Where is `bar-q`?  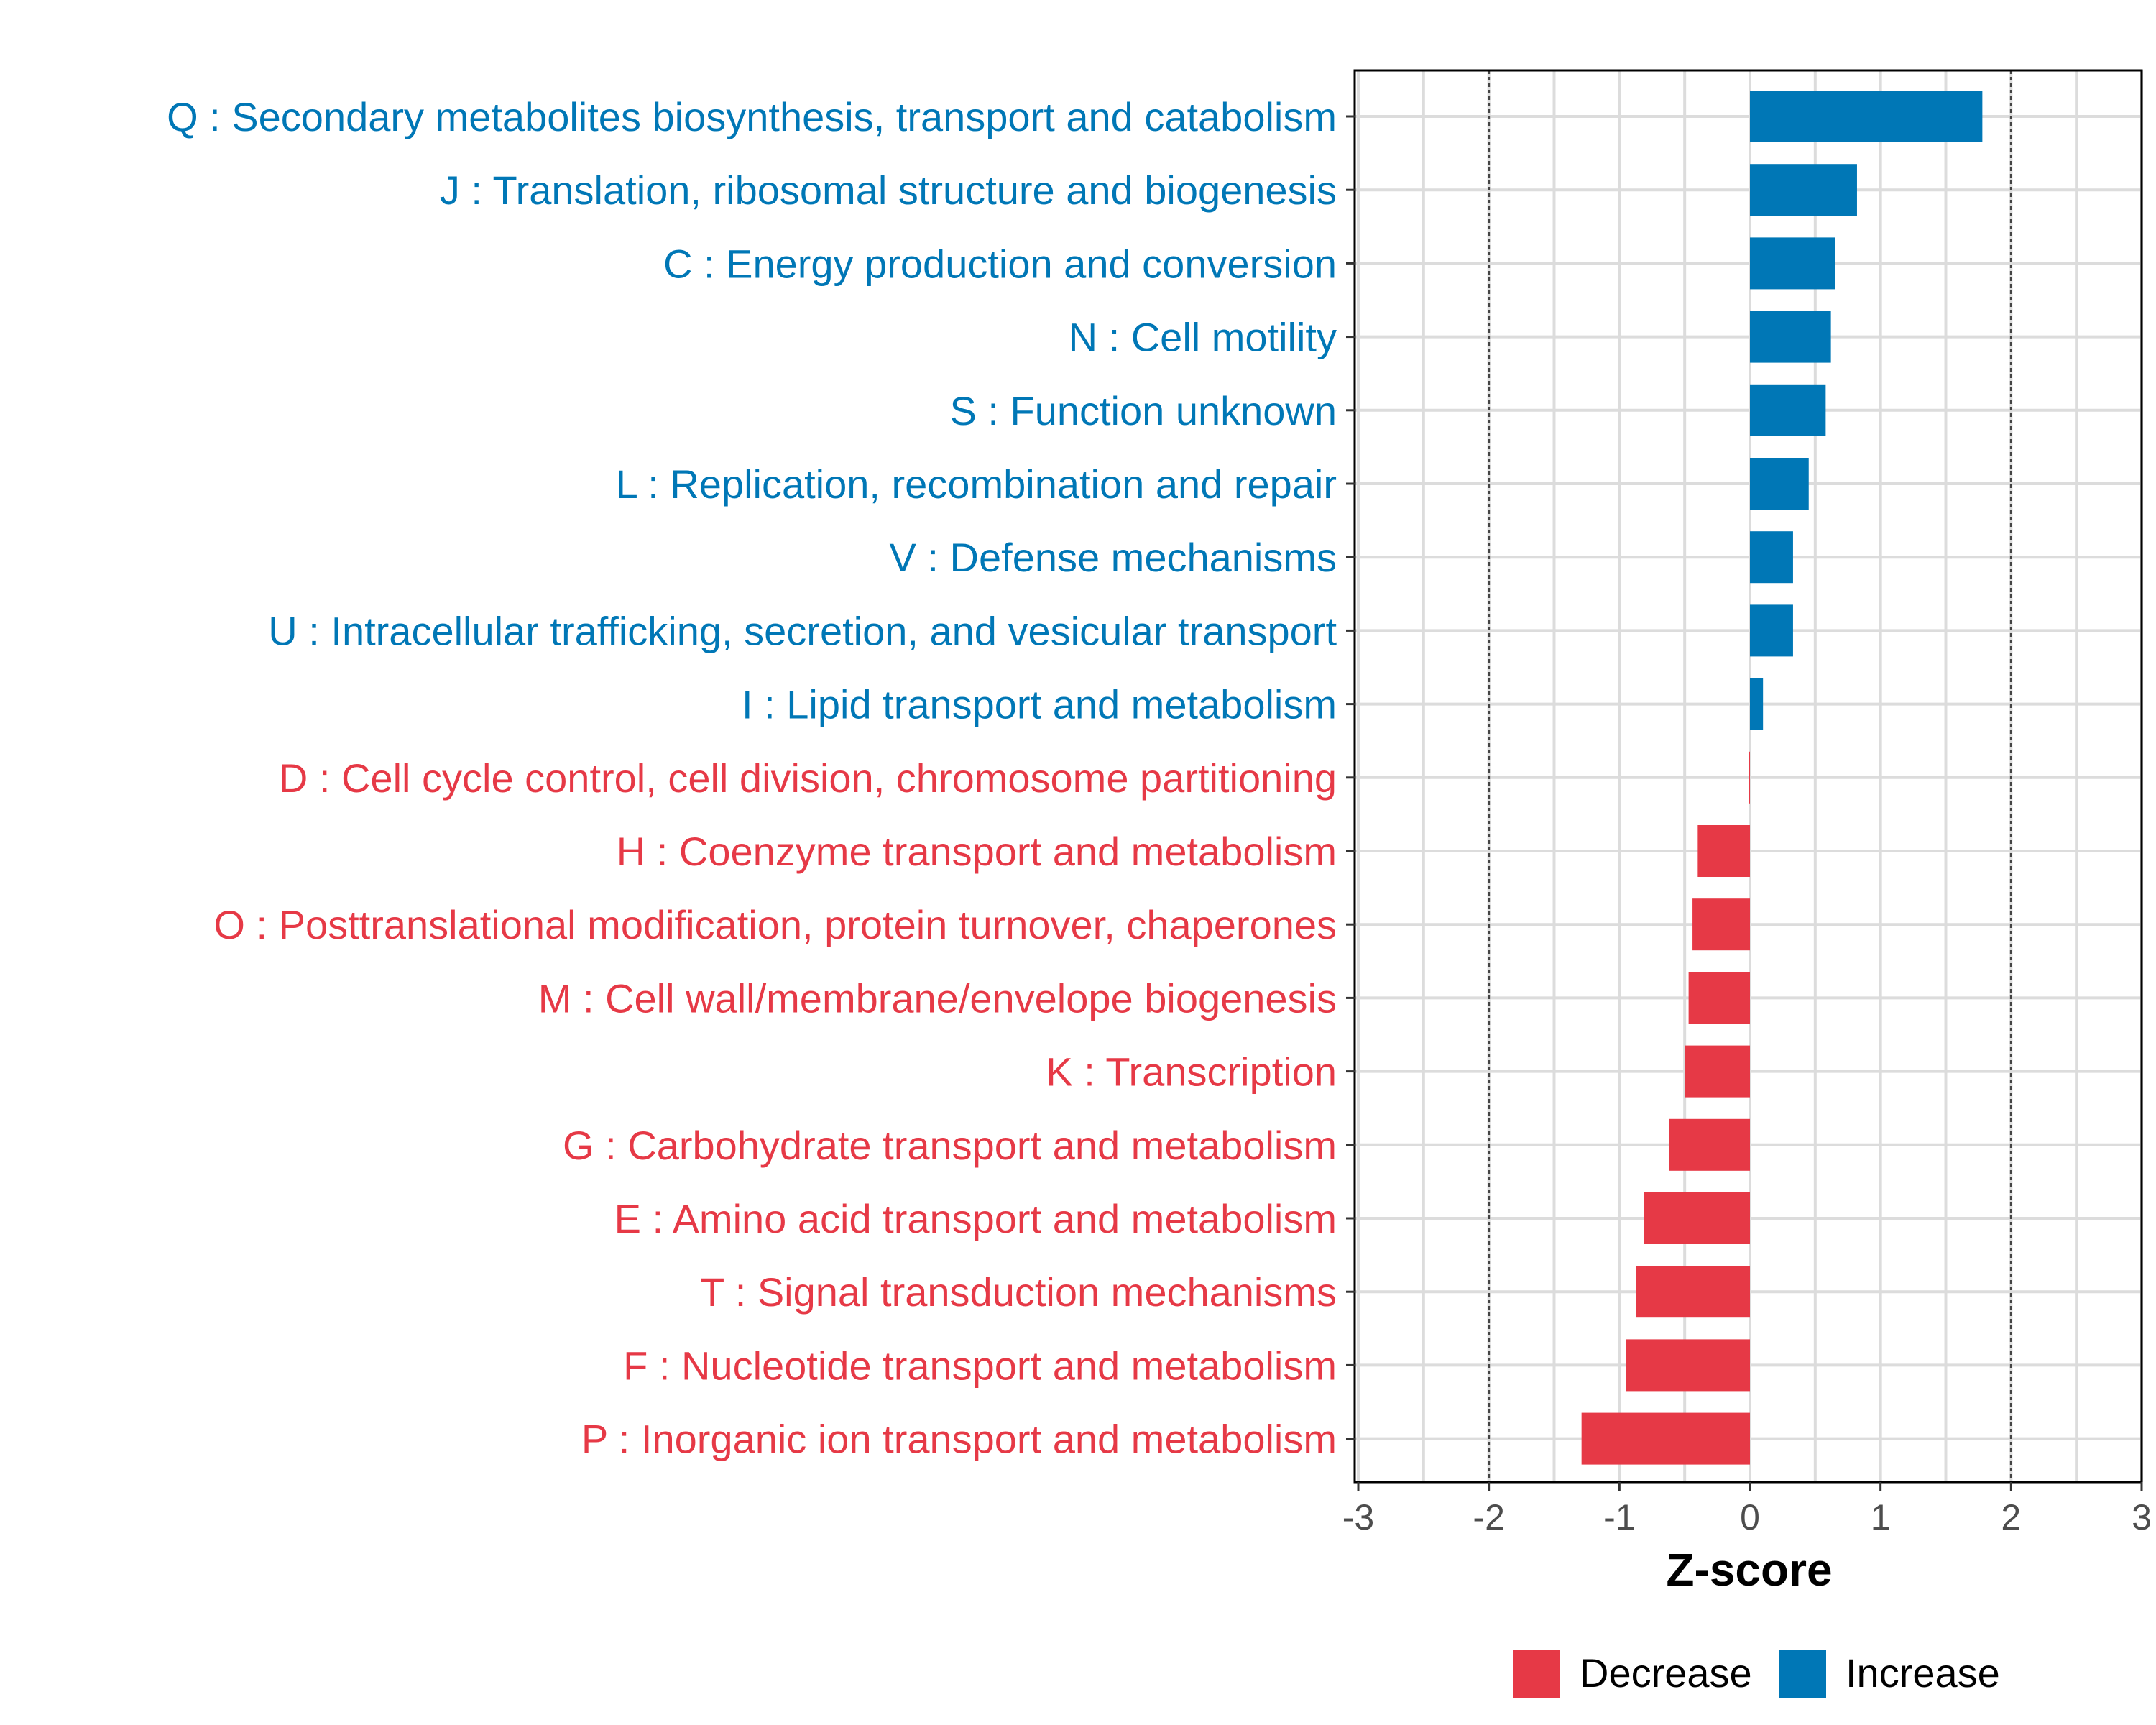 bar-q is located at coordinates (1866, 116).